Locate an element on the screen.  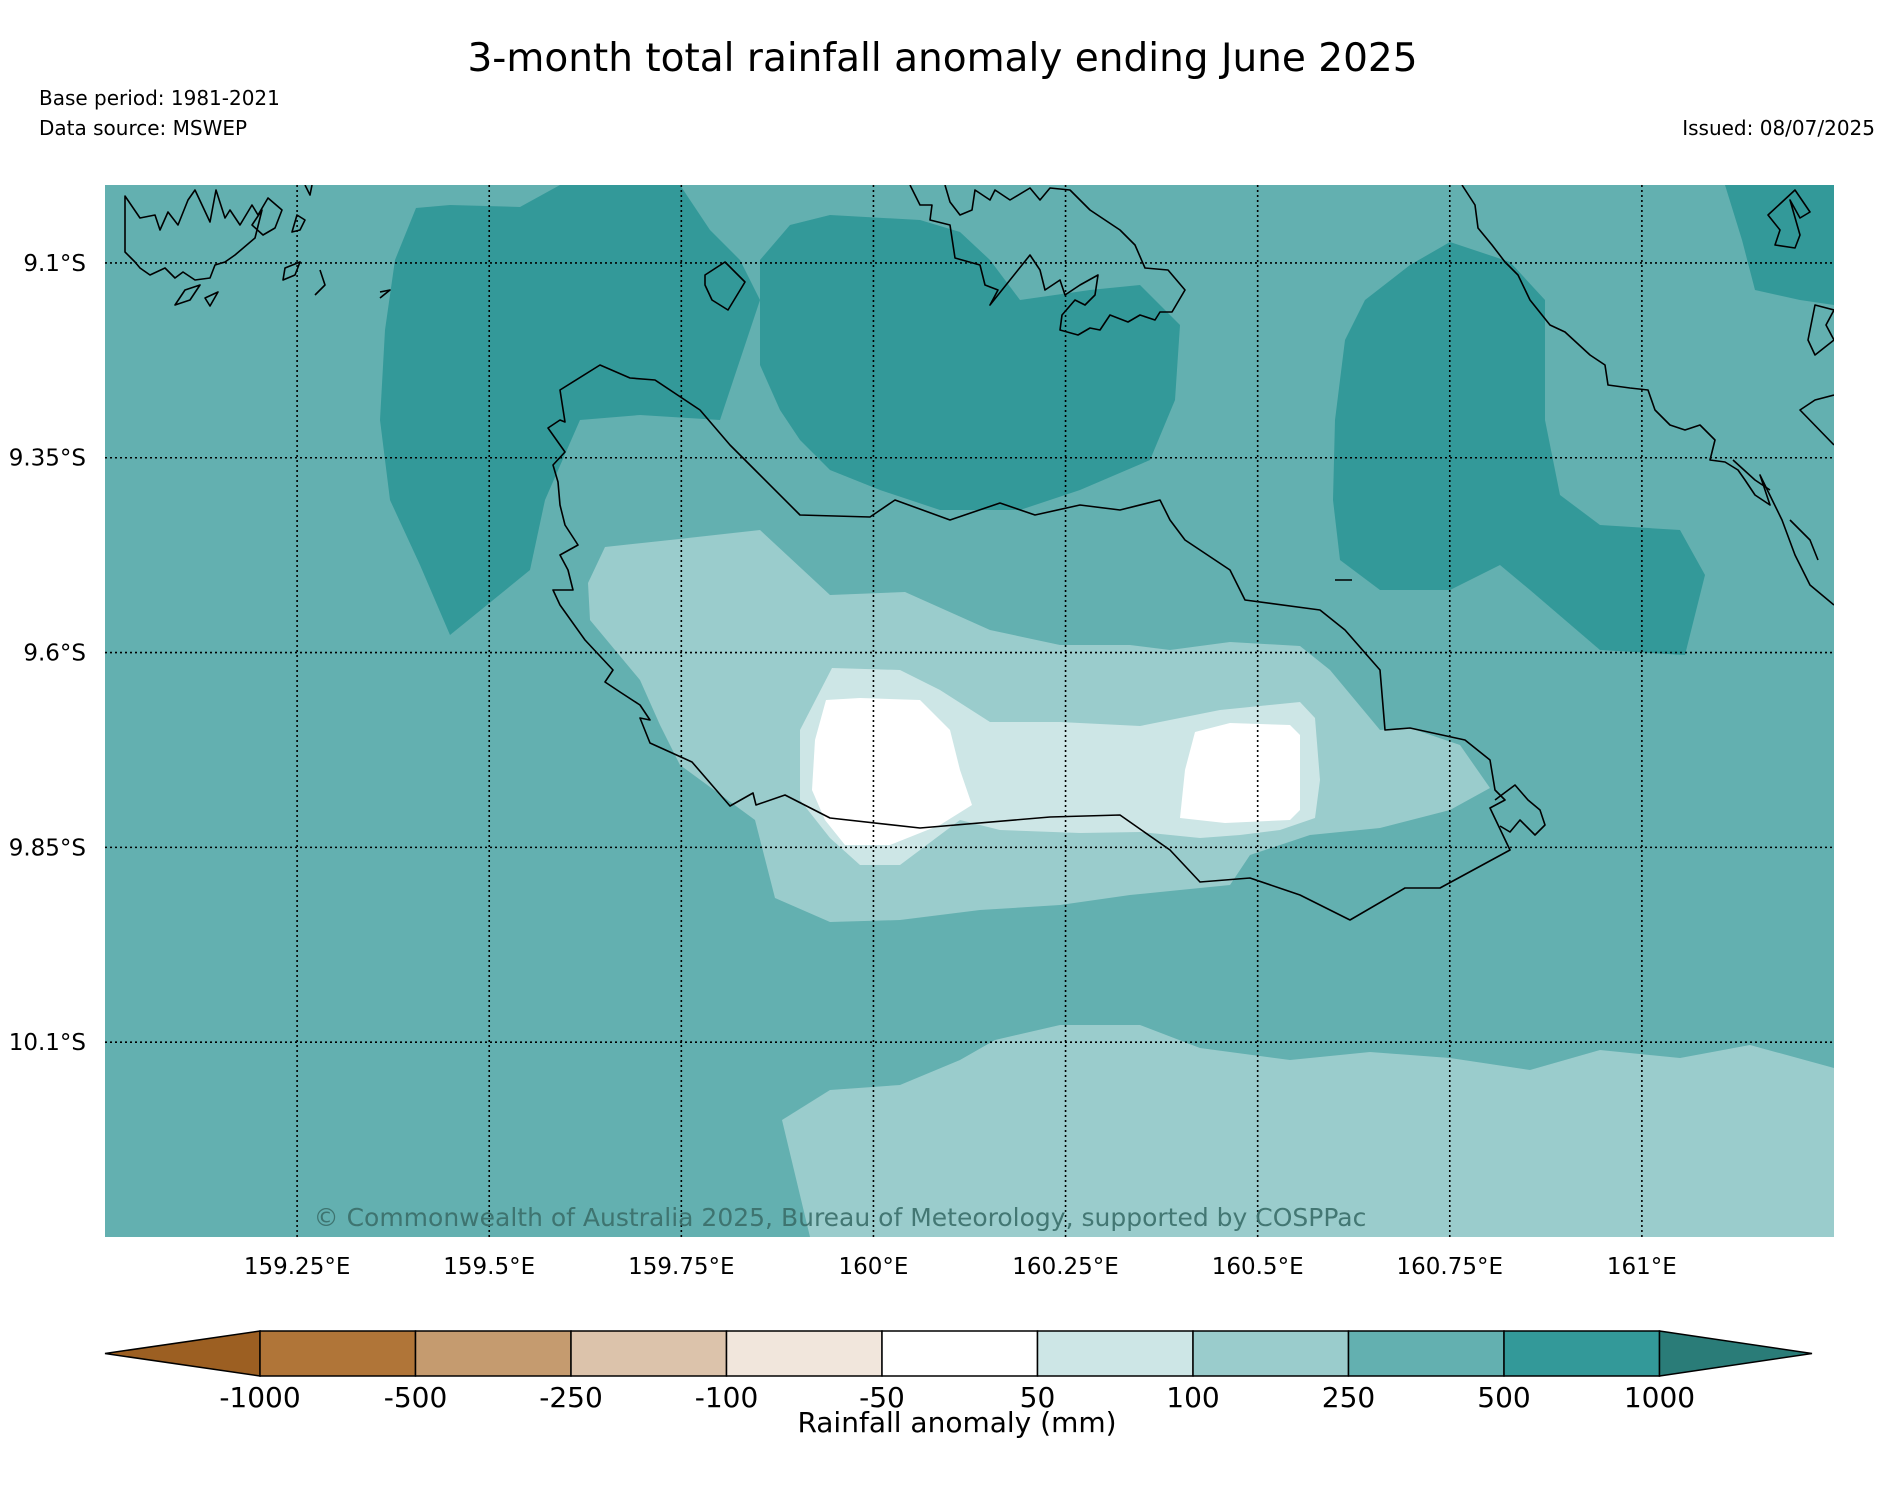
longitude-tick-label: 160.5°E is located at coordinates (1258, 1267).